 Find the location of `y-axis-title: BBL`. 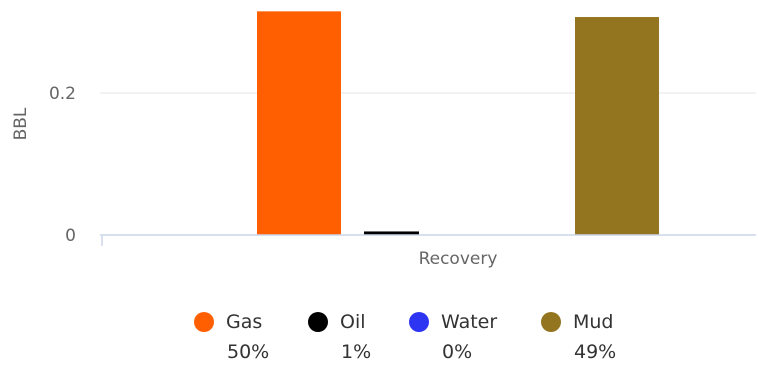

y-axis-title: BBL is located at coordinates (21, 123).